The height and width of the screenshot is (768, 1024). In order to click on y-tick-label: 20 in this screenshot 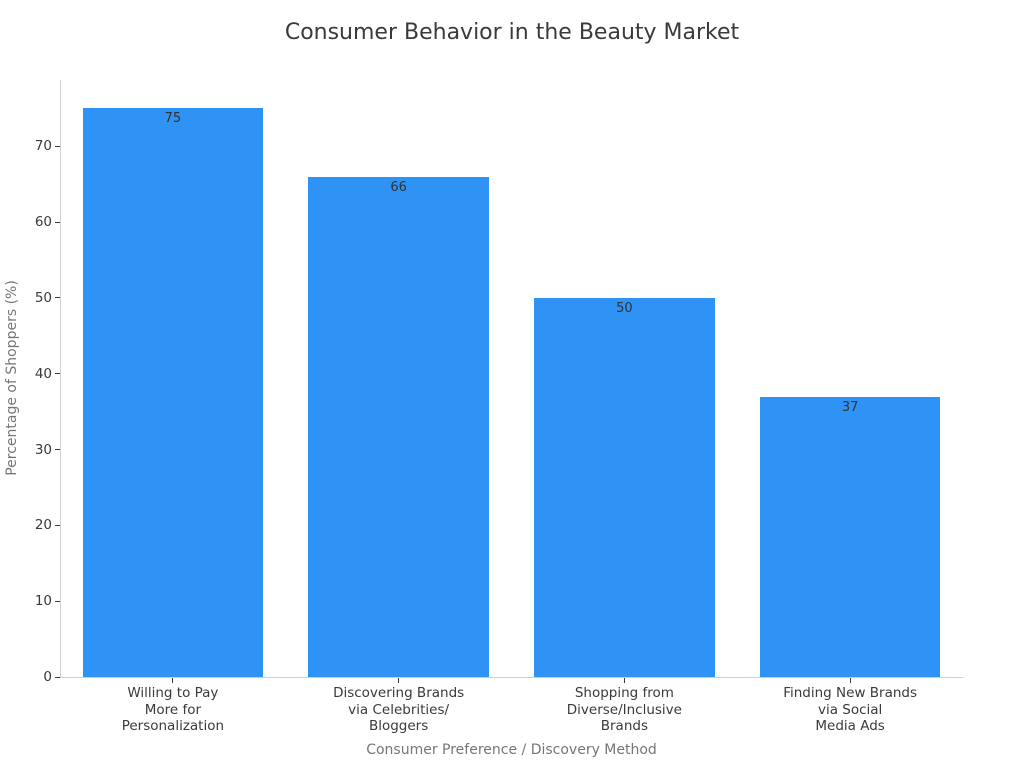, I will do `click(43, 525)`.